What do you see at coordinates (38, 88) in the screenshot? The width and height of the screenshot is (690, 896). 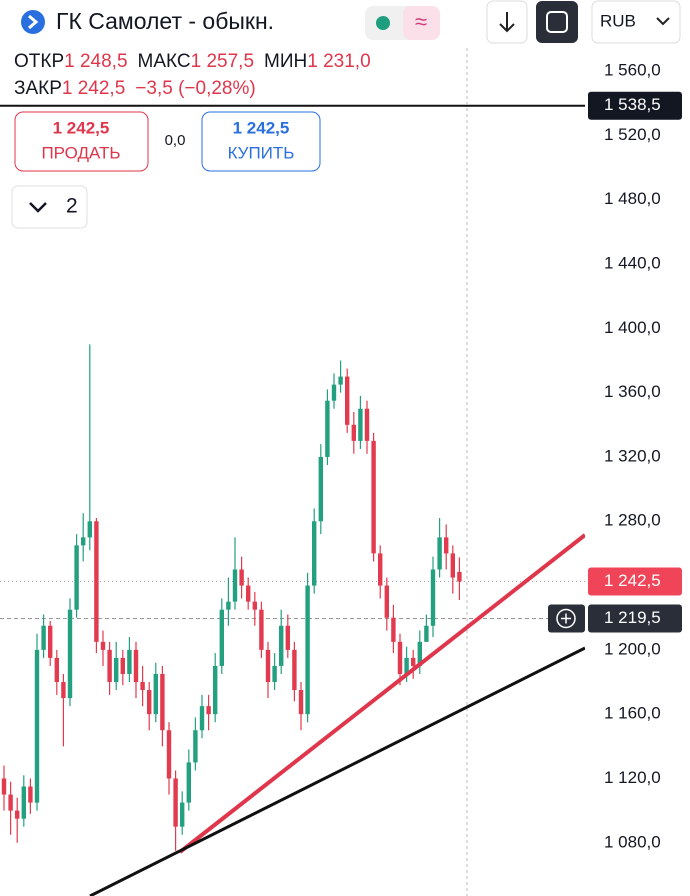 I see `close-label: ЗАКР` at bounding box center [38, 88].